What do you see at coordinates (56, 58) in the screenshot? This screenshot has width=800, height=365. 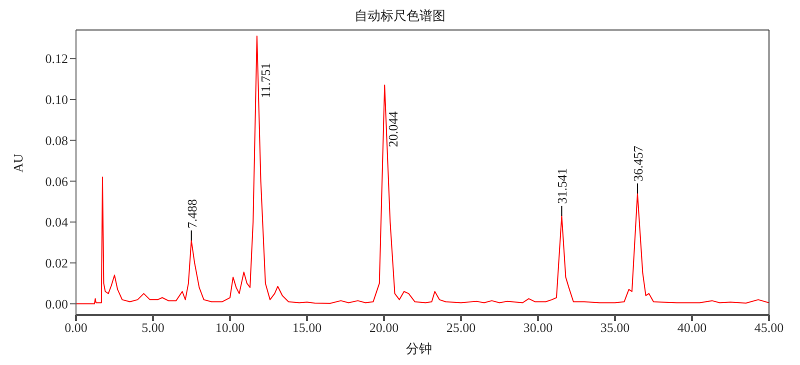 I see `y-tick-label: 0.12` at bounding box center [56, 58].